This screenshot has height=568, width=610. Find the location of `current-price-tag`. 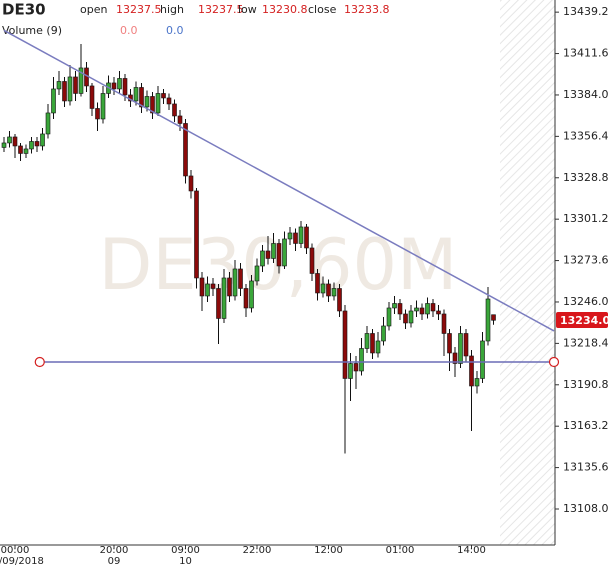

current-price-tag is located at coordinates (582, 319).